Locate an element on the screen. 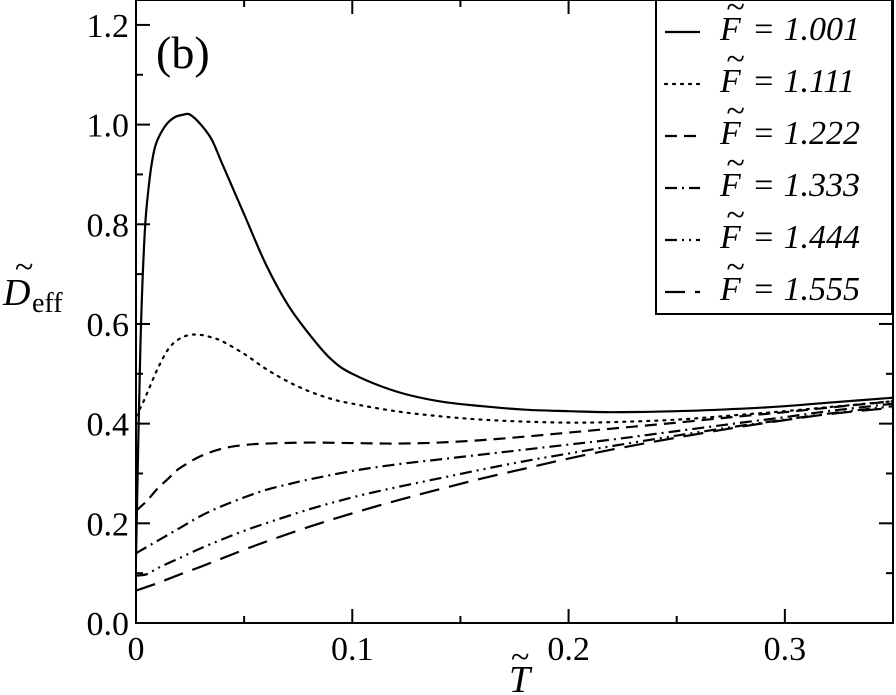  x-tick-label: 0.3 is located at coordinates (785, 649).